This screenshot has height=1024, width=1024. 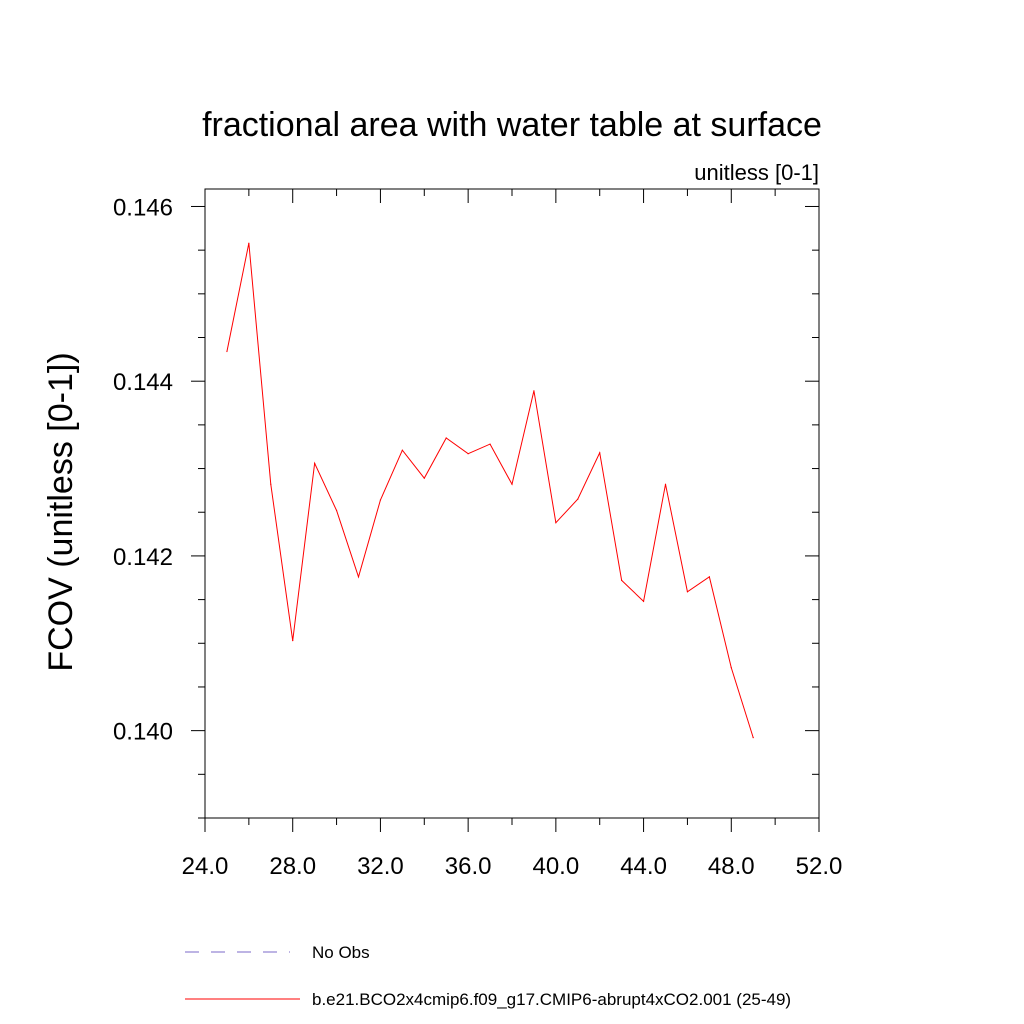 I want to click on x-tick-label: 36.0, so click(x=468, y=866).